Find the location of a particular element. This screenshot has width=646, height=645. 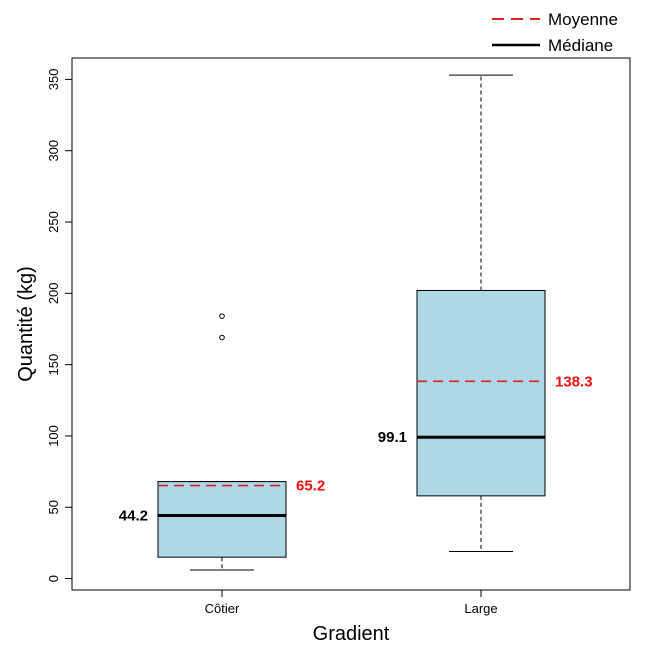

legend-label: Moyenne is located at coordinates (583, 19).